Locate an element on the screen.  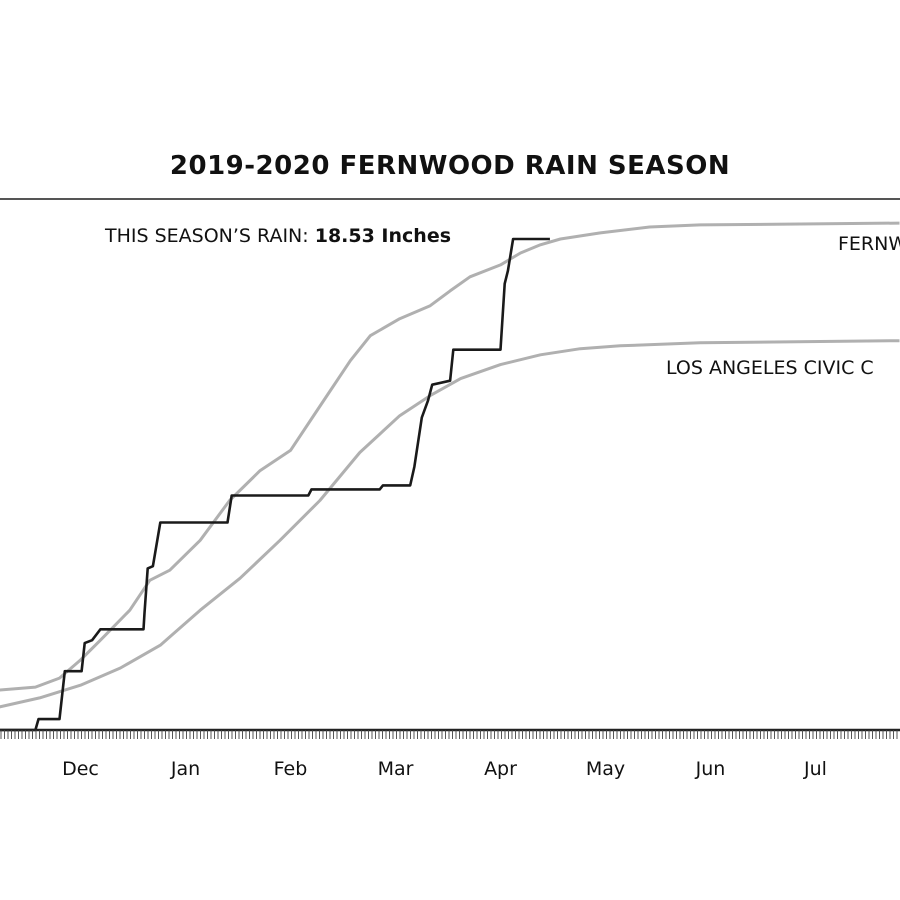
season-total-value: 18.53 Inches is located at coordinates (383, 236).